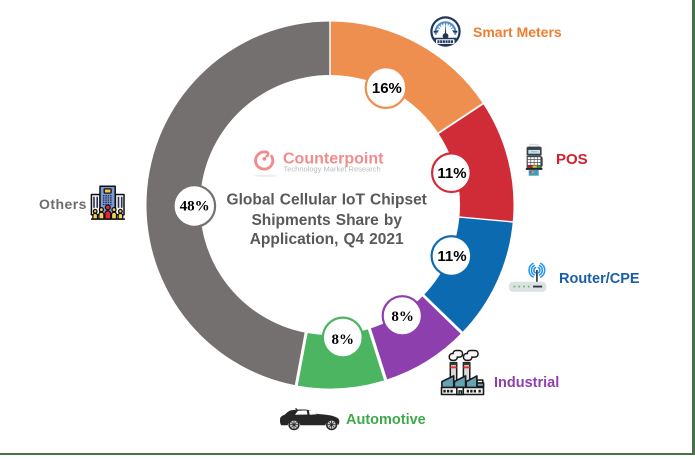  I want to click on svg-text: Technology Market Research, so click(332, 169).